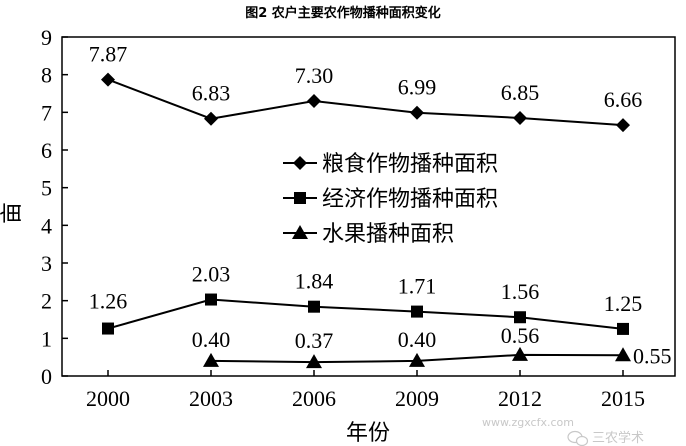 This screenshot has width=686, height=446. I want to click on data-label: 2.03, so click(211, 274).